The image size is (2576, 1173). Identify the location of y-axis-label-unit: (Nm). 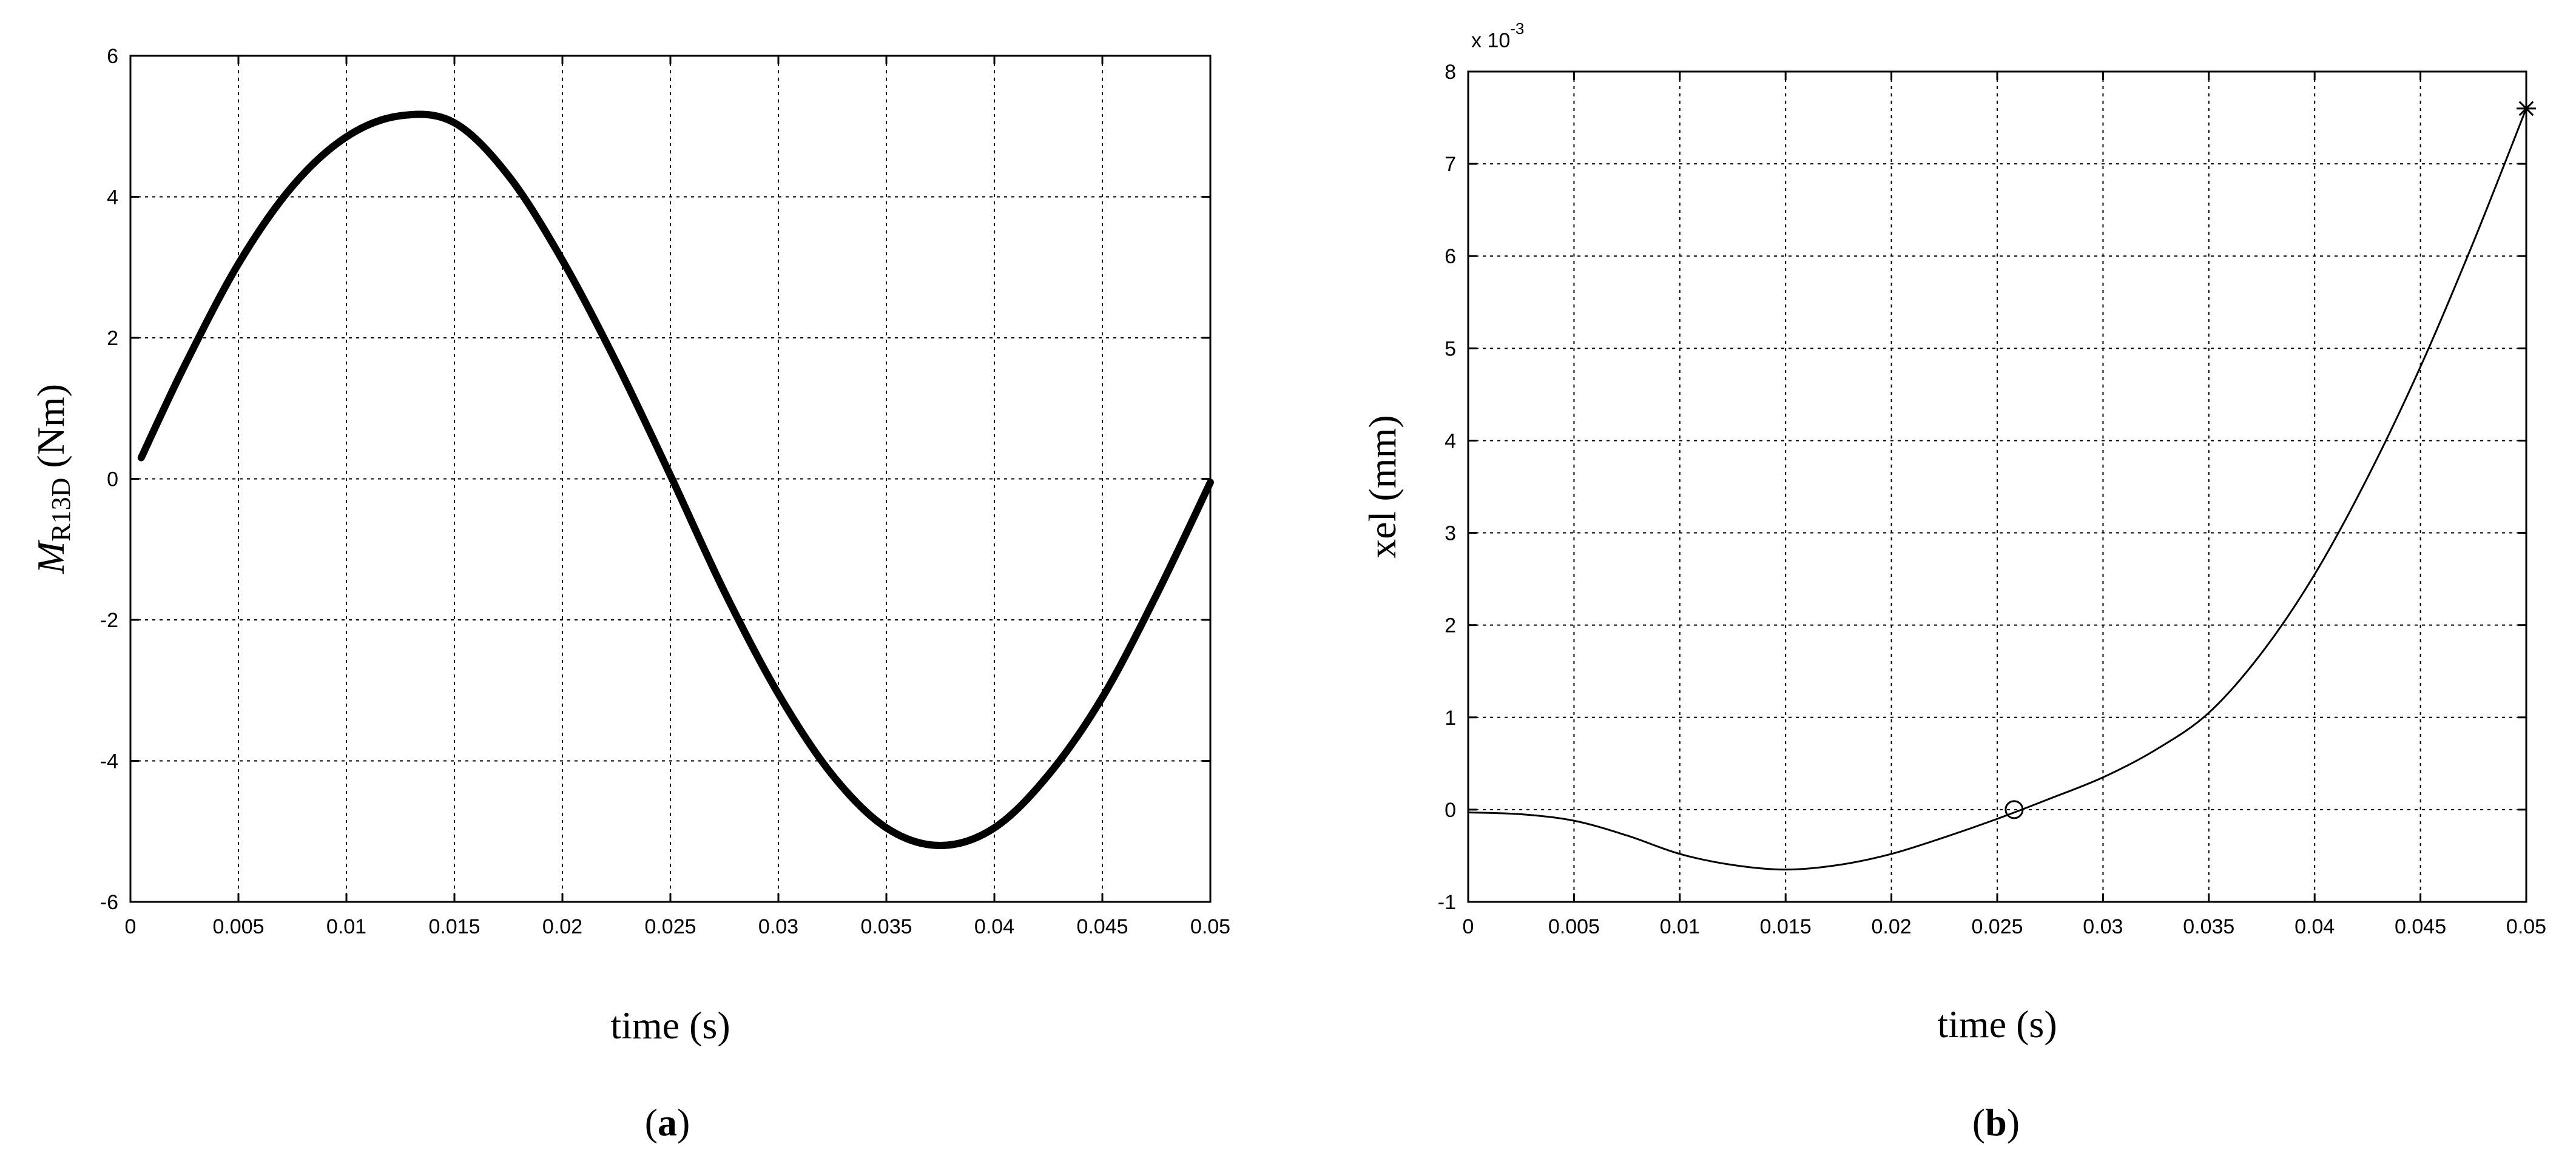
(50, 431).